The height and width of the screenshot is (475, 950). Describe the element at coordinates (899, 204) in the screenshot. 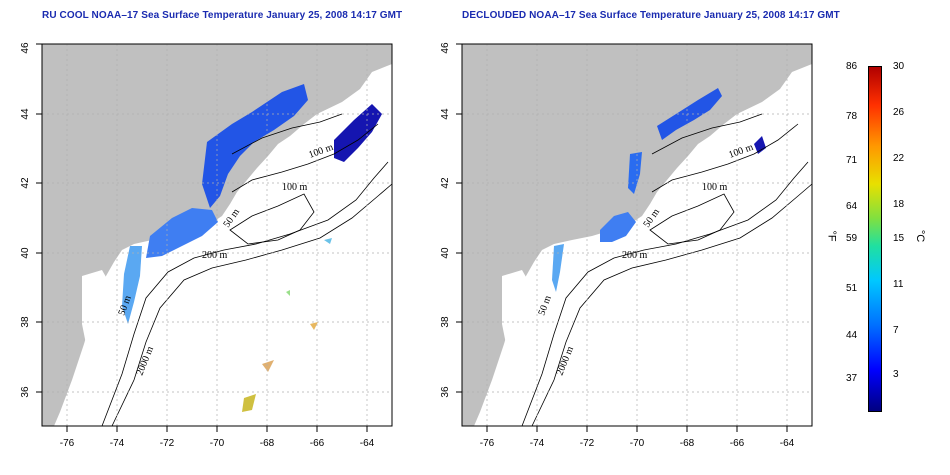

I see `colorbar-c-tick-4: 18` at that location.